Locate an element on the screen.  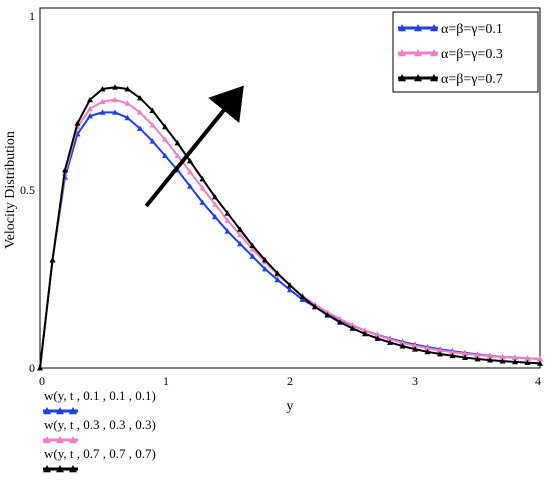
x-tick-label-3: 3 is located at coordinates (415, 381).